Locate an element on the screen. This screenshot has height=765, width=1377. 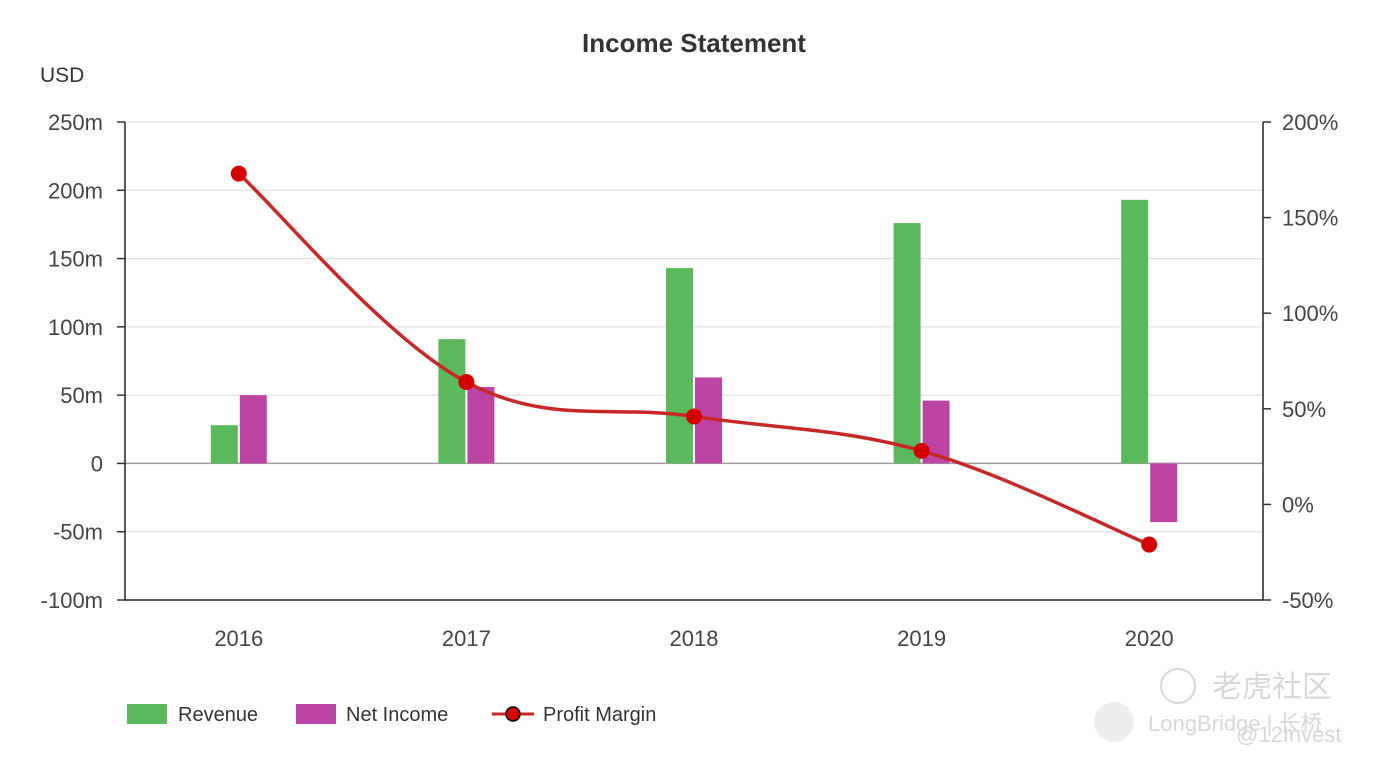
left-tick-label: 250m is located at coordinates (75, 122).